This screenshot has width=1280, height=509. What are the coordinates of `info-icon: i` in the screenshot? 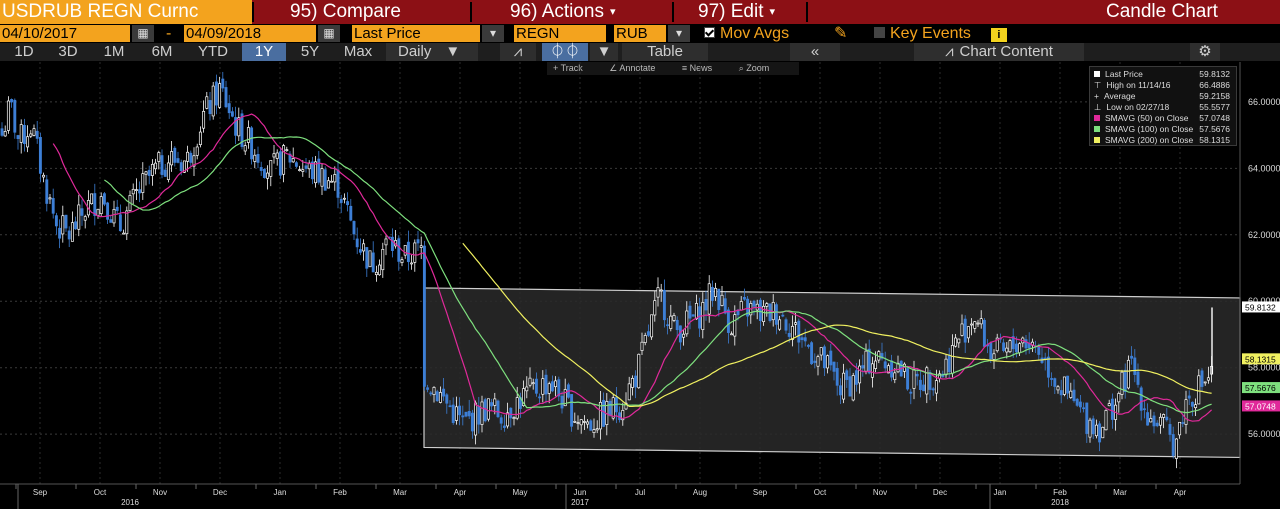 It's located at (998, 35).